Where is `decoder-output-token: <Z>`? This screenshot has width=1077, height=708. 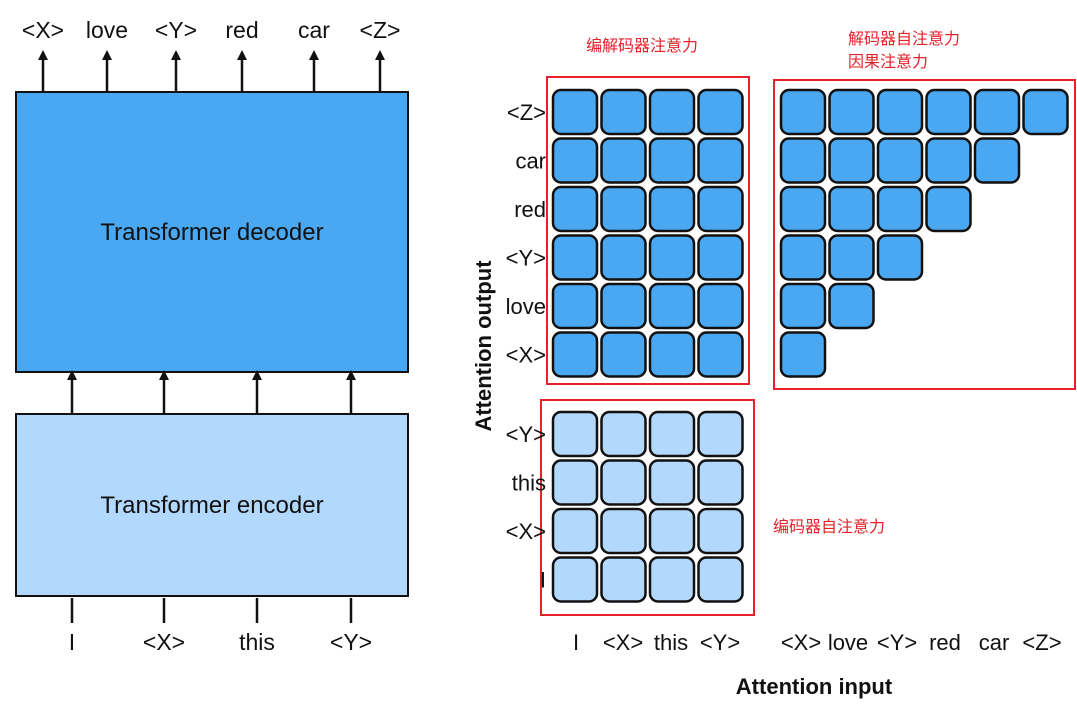
decoder-output-token: <Z> is located at coordinates (380, 30).